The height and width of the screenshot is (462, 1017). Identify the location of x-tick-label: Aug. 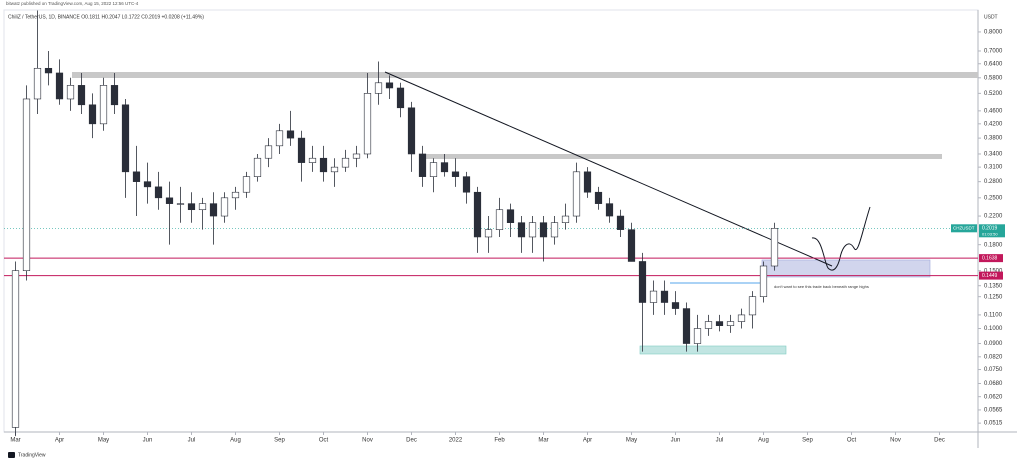
(763, 441).